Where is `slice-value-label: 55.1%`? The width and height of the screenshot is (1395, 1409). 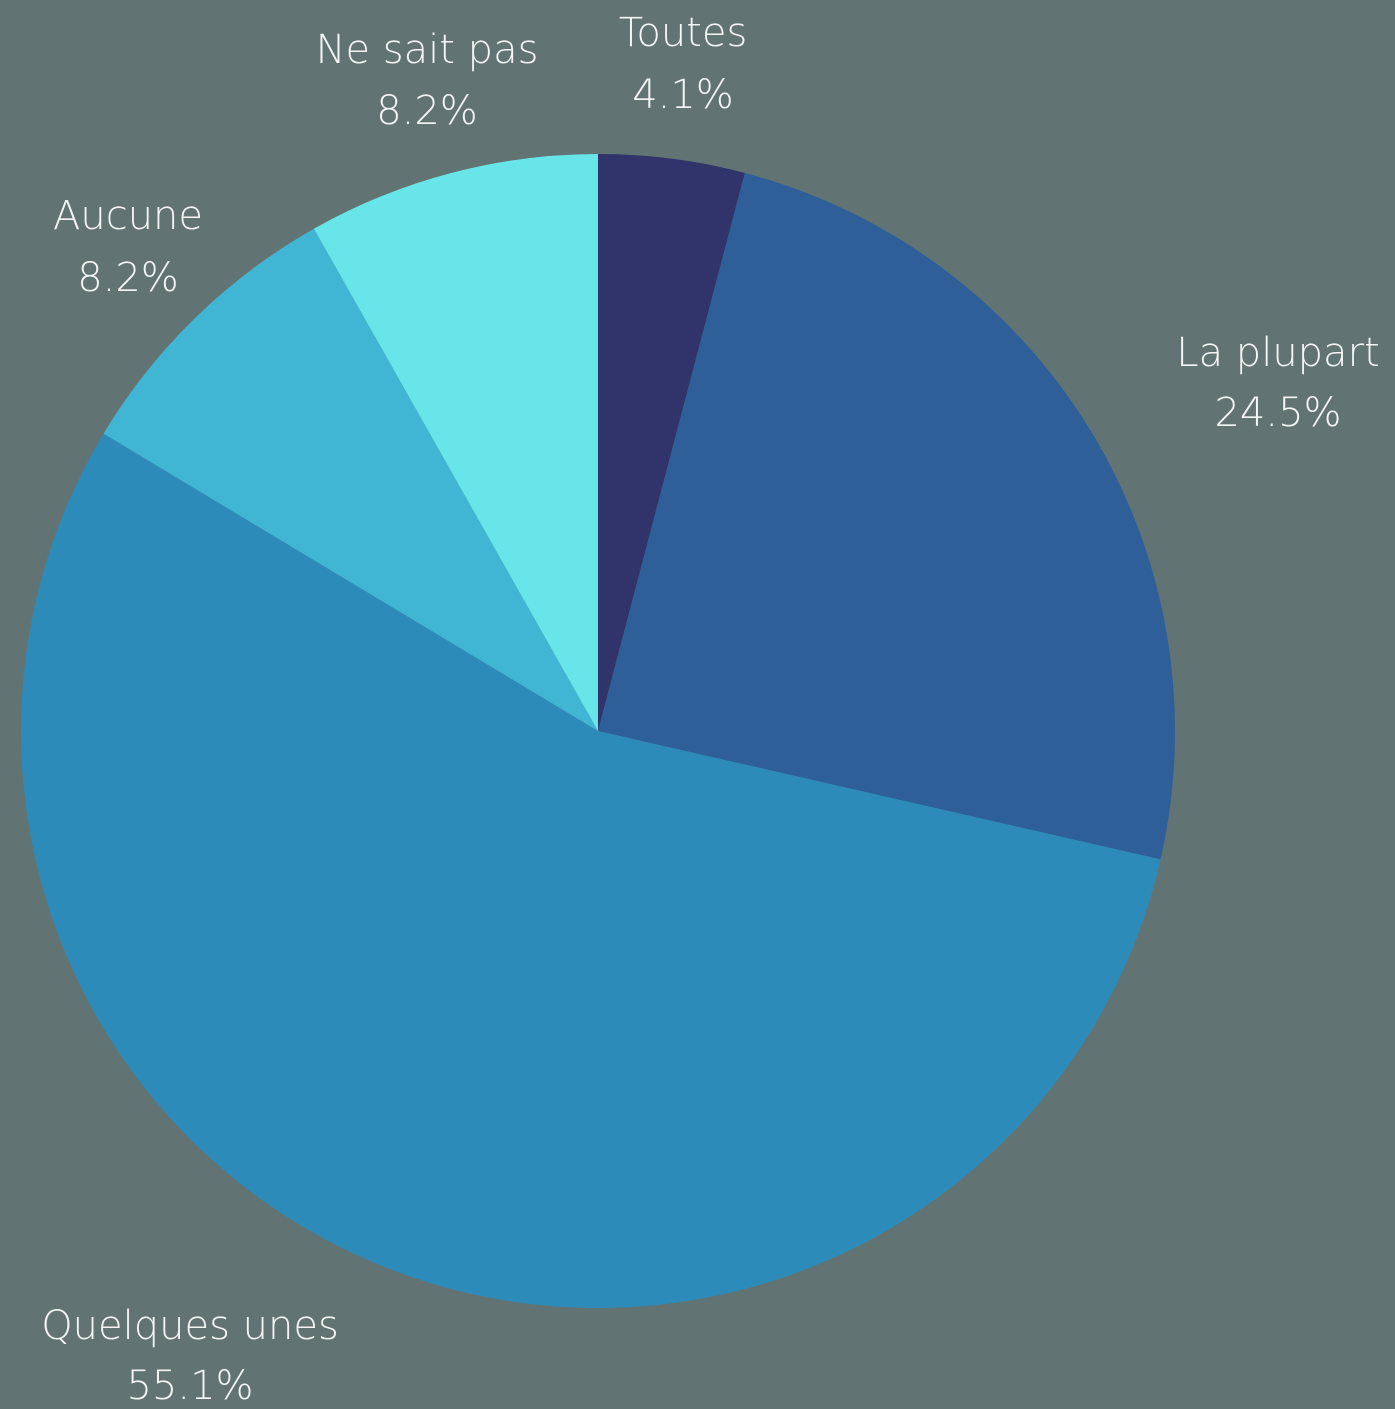 slice-value-label: 55.1% is located at coordinates (189, 1386).